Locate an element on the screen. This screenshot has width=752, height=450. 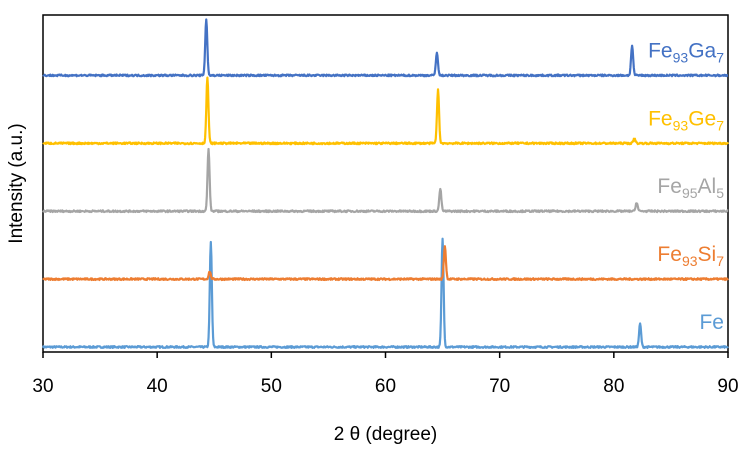
x-tick-label: 90 is located at coordinates (727, 386).